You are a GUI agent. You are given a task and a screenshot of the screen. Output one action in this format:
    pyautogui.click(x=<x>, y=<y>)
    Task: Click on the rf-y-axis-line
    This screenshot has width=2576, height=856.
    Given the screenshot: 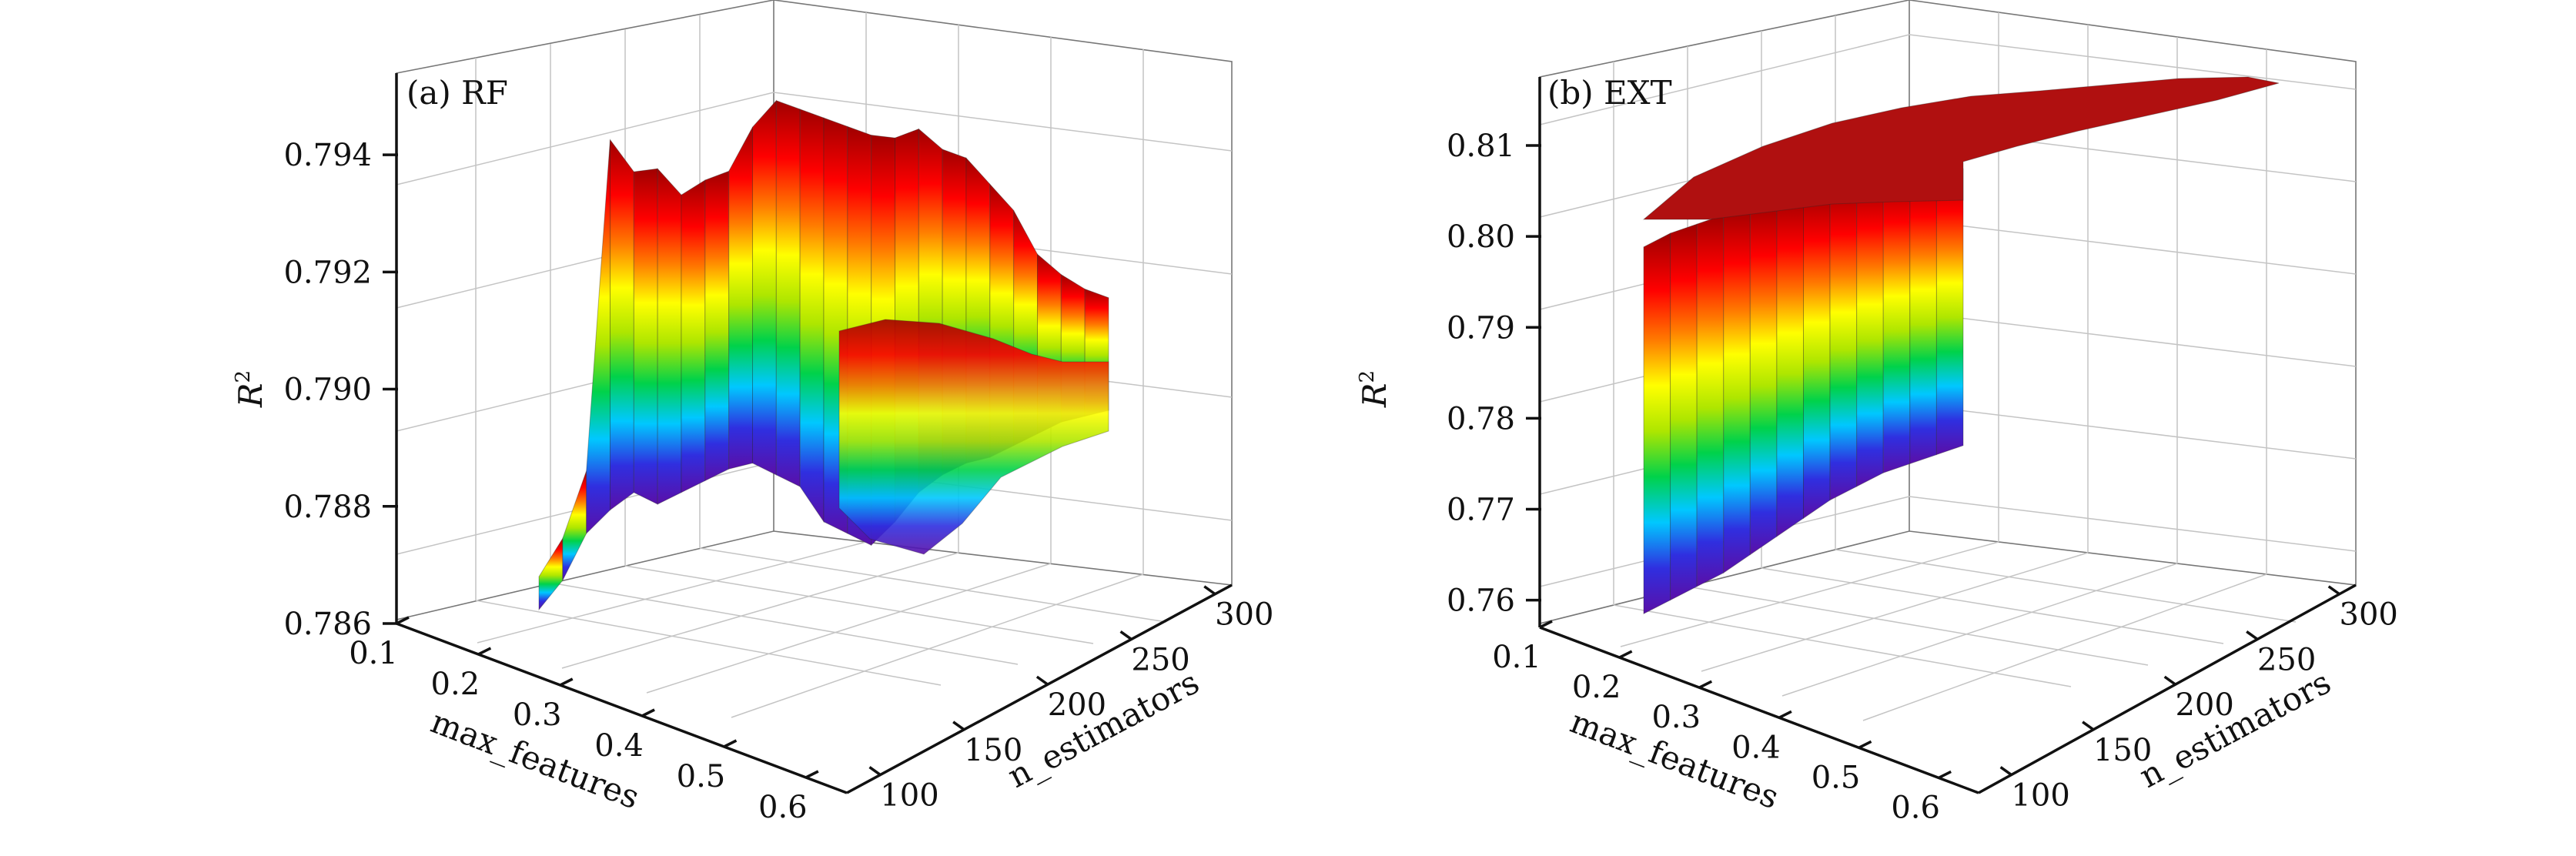 What is the action you would take?
    pyautogui.click(x=1039, y=688)
    